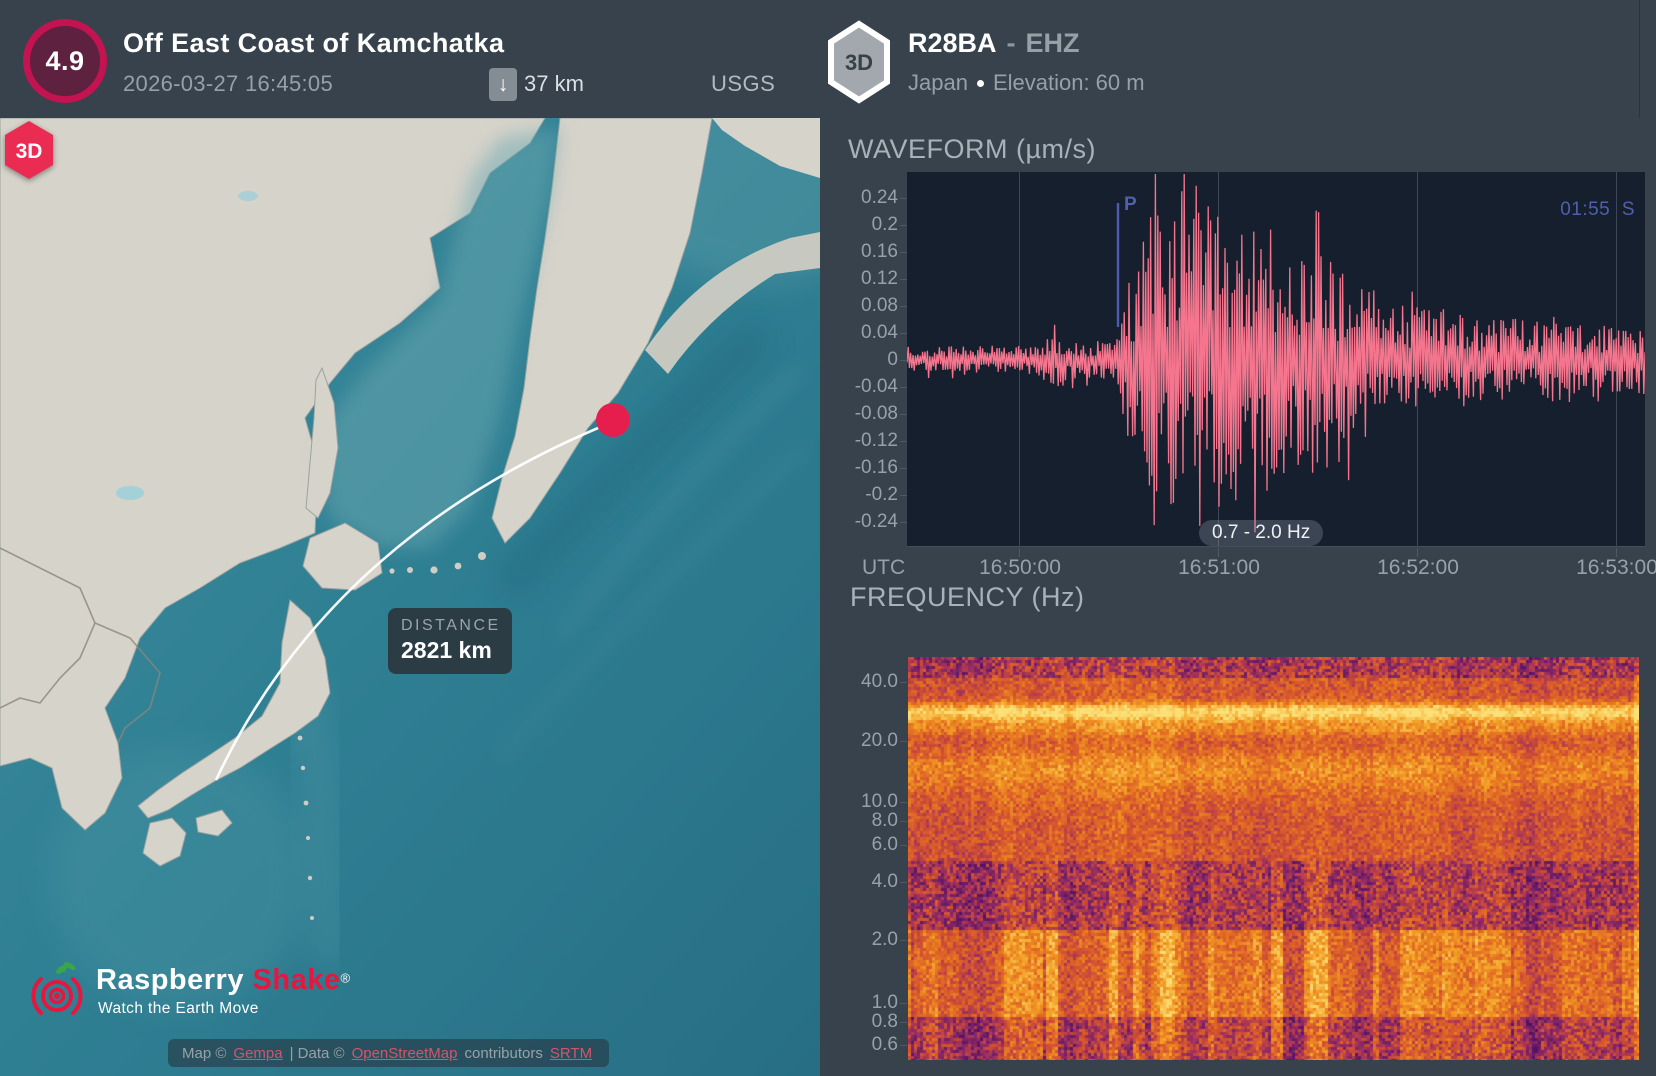 This screenshot has width=1656, height=1076. What do you see at coordinates (876, 467) in the screenshot?
I see `waveform-ytick: -0.16` at bounding box center [876, 467].